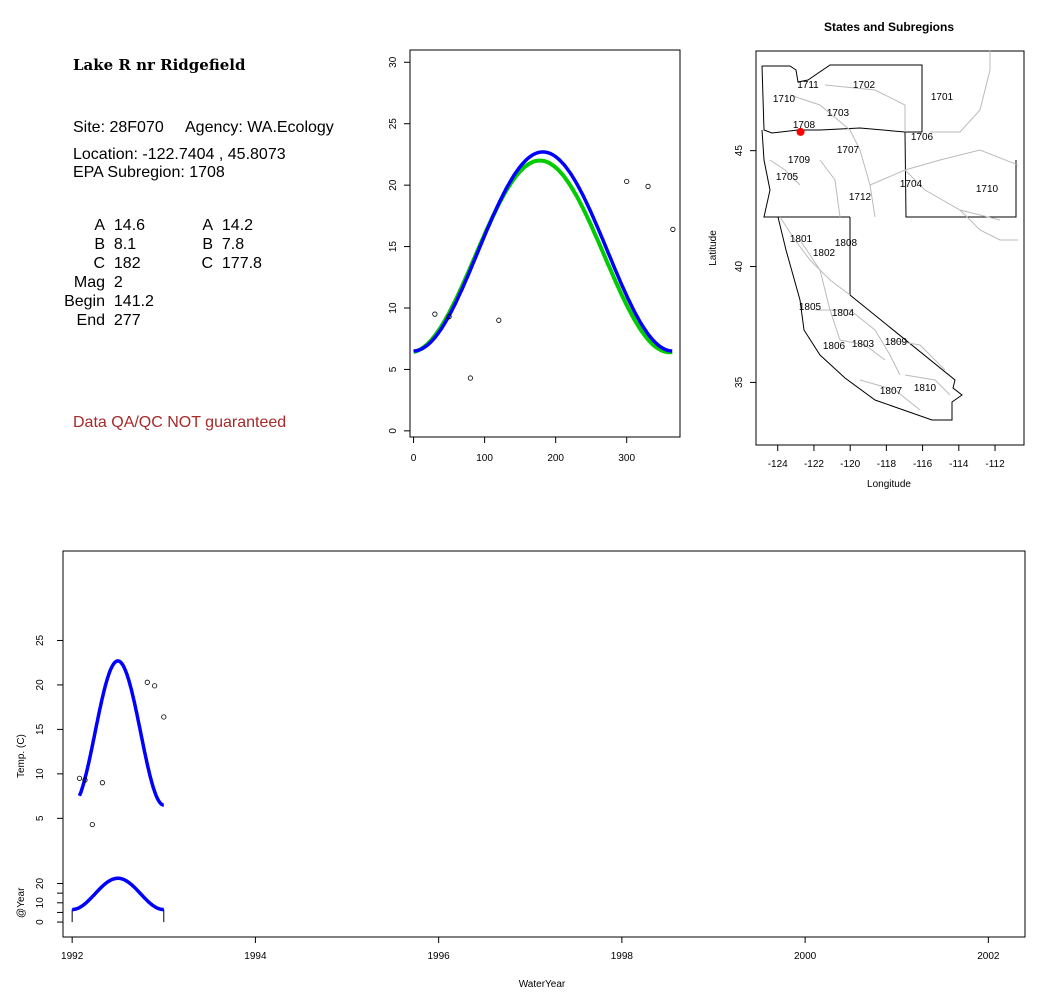 This screenshot has width=1038, height=1001. I want to click on region-label: 1701, so click(942, 97).